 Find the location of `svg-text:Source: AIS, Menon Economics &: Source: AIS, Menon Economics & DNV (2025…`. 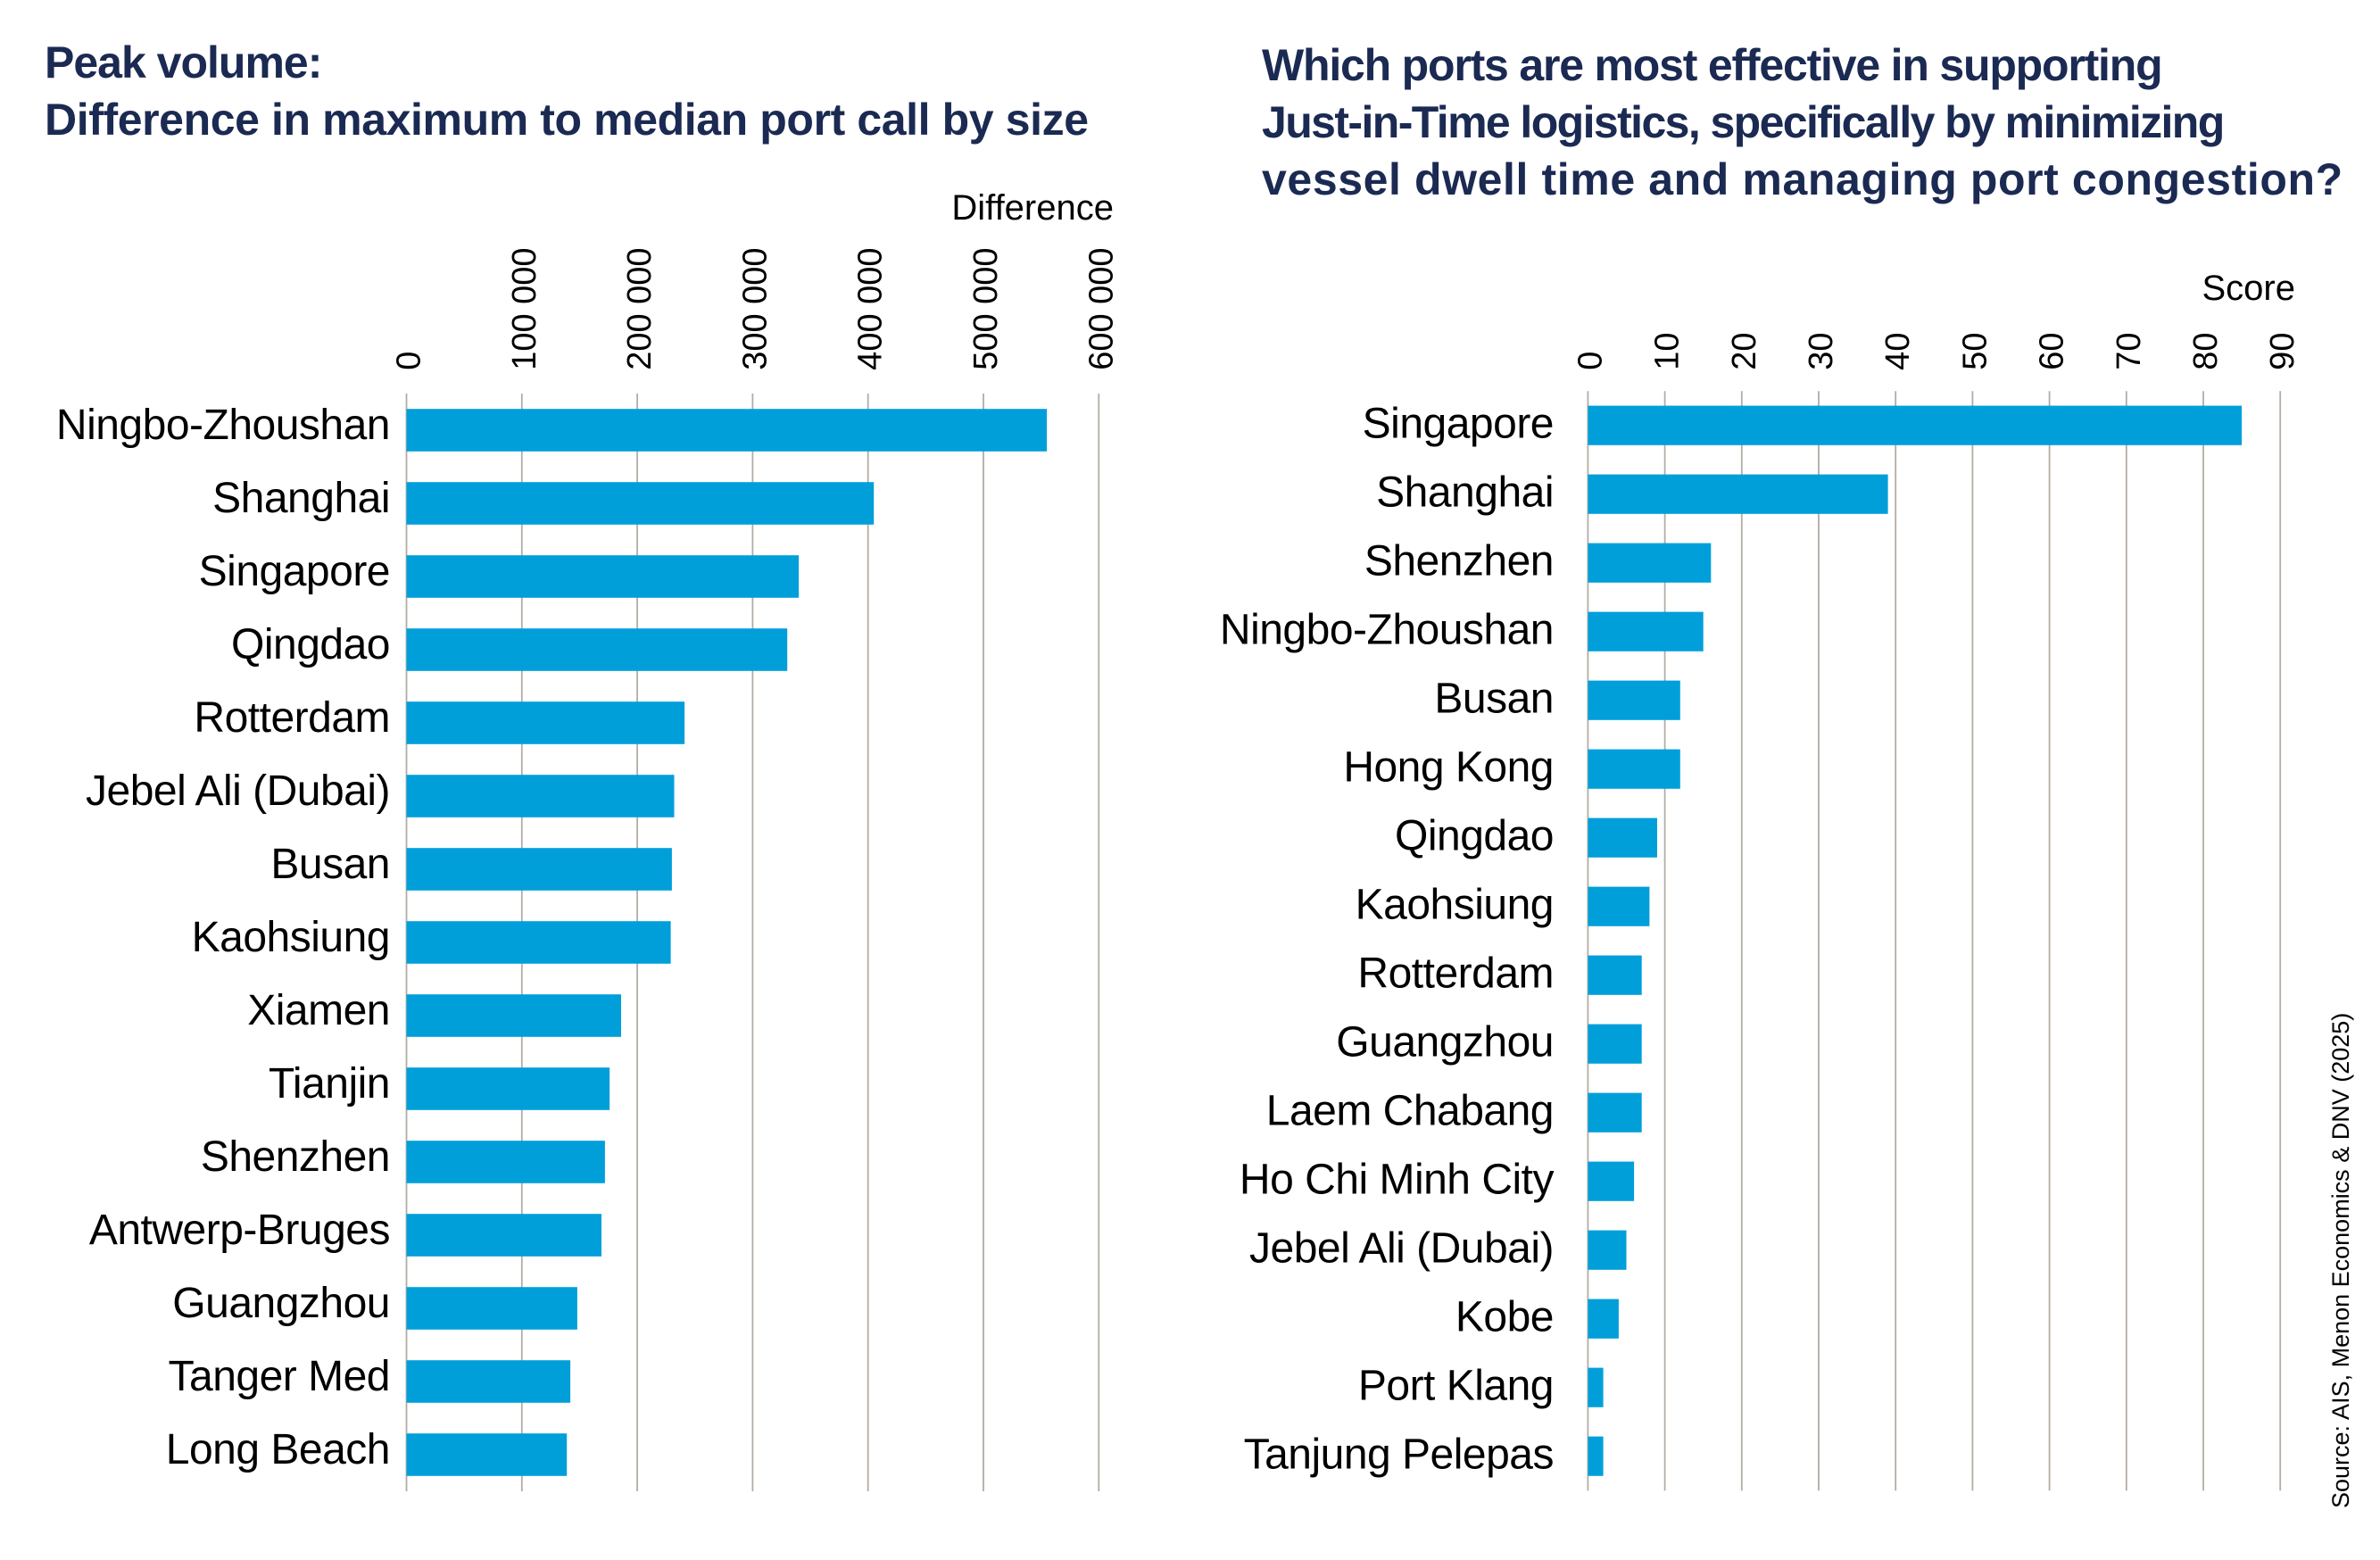

svg-text:Source: AIS, Menon Economics &: Source: AIS, Menon Economics & DNV (2025… is located at coordinates (2340, 1260).